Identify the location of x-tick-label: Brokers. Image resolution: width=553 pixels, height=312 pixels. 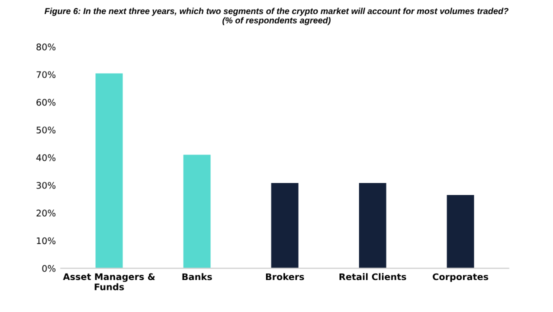
(285, 276).